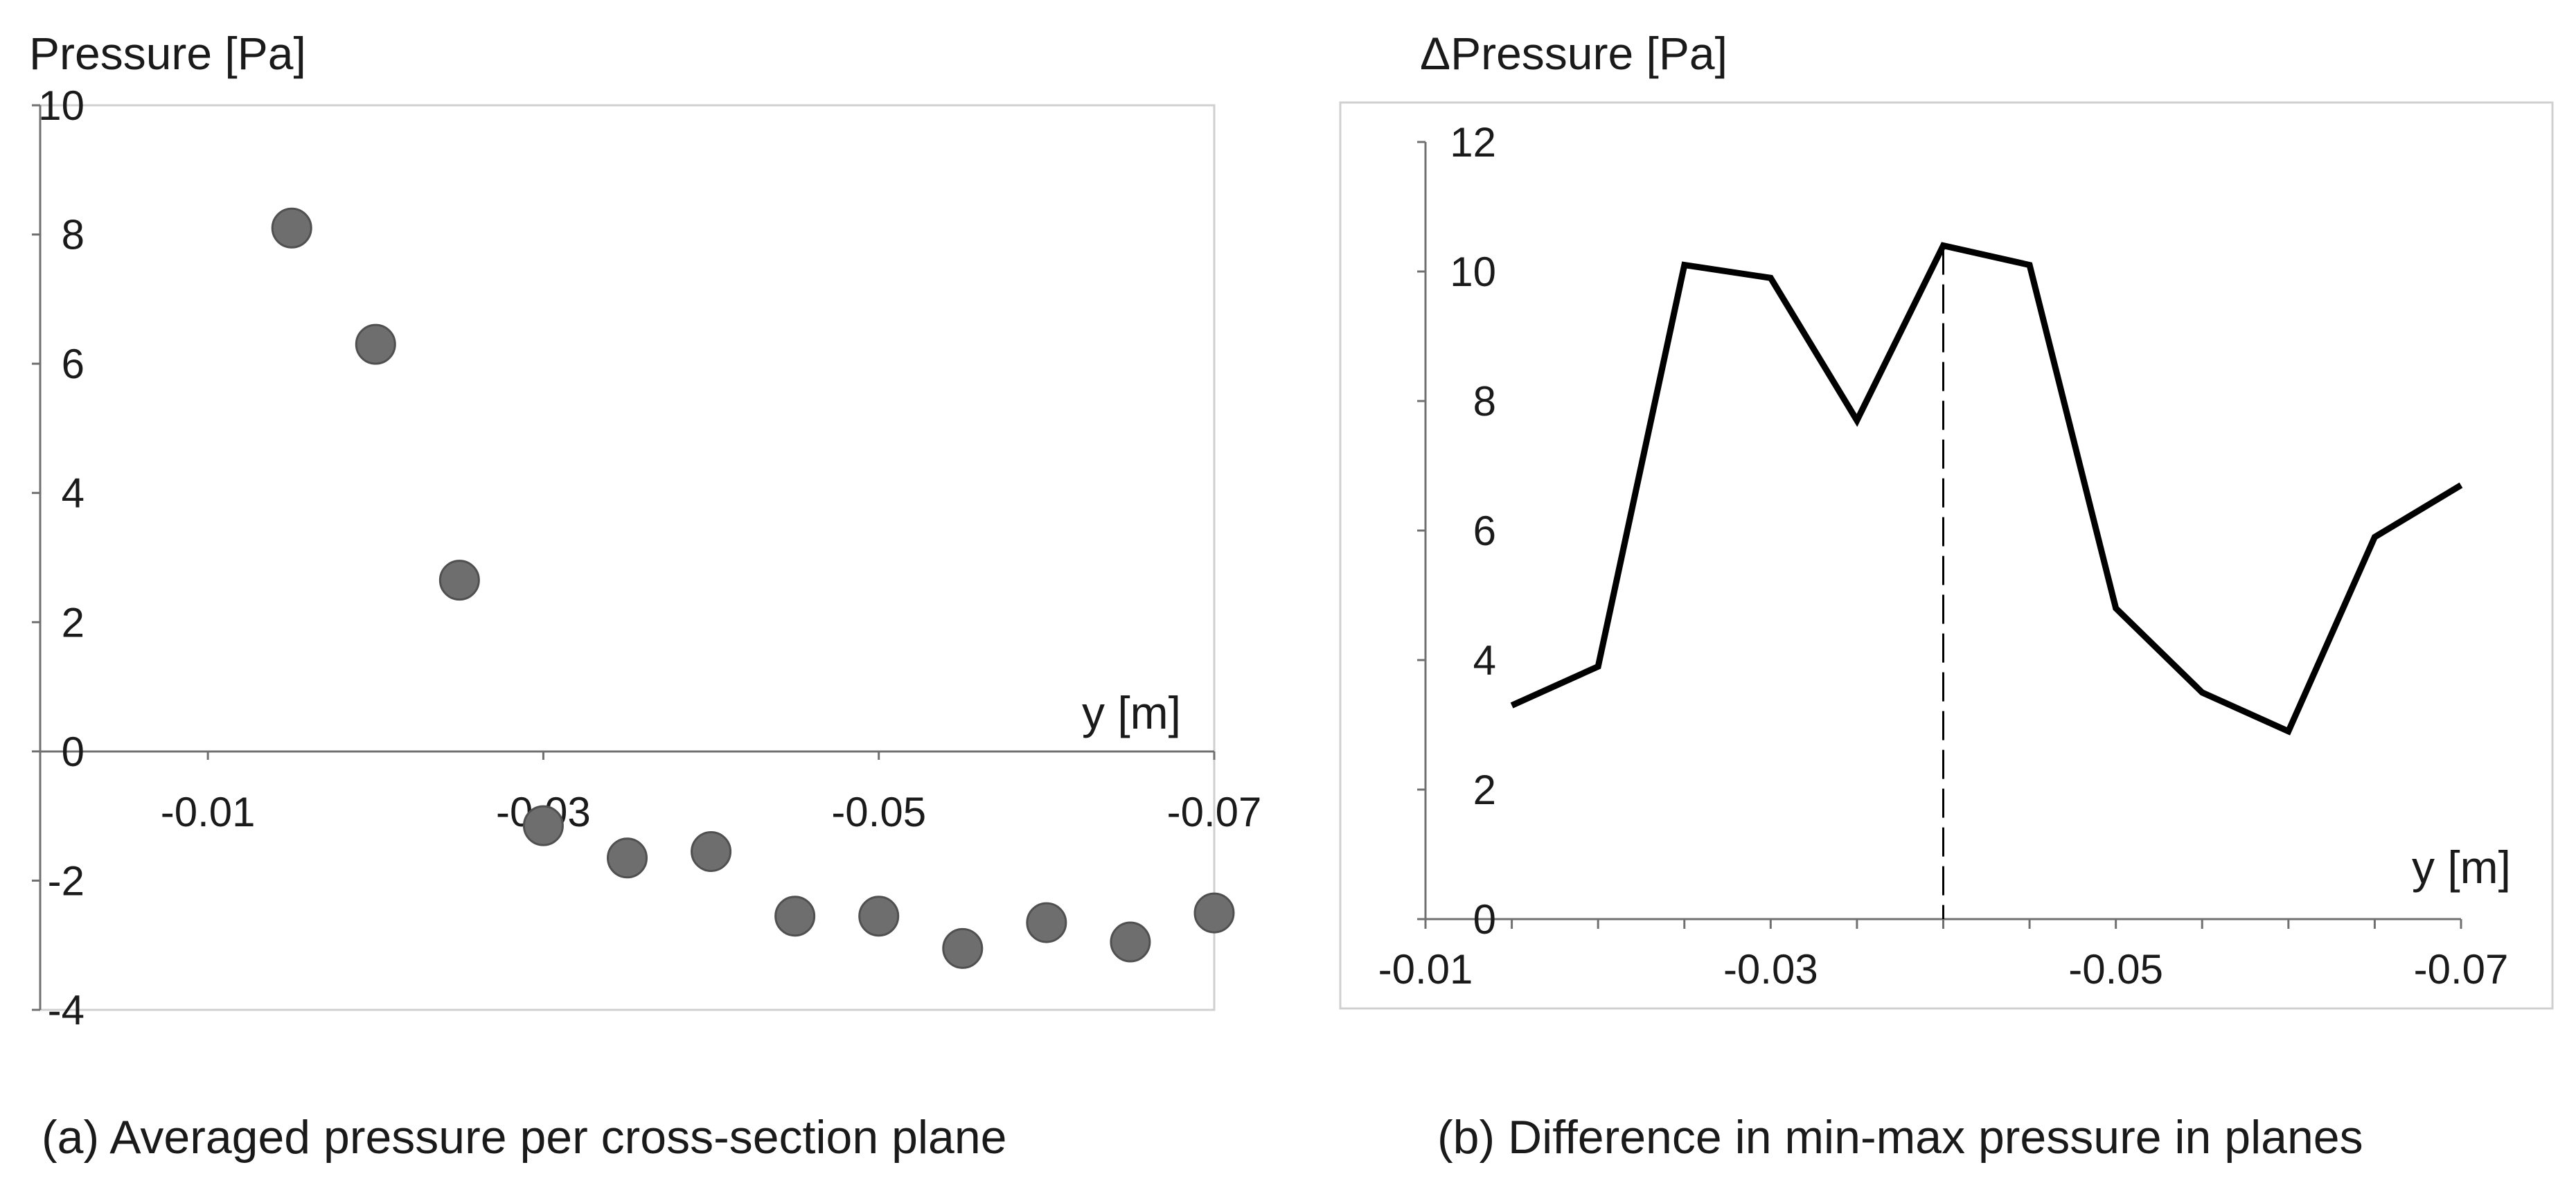 Image resolution: width=2576 pixels, height=1192 pixels. Describe the element at coordinates (1770, 969) in the screenshot. I see `chart-b-x-tick-label: -0.03` at that location.